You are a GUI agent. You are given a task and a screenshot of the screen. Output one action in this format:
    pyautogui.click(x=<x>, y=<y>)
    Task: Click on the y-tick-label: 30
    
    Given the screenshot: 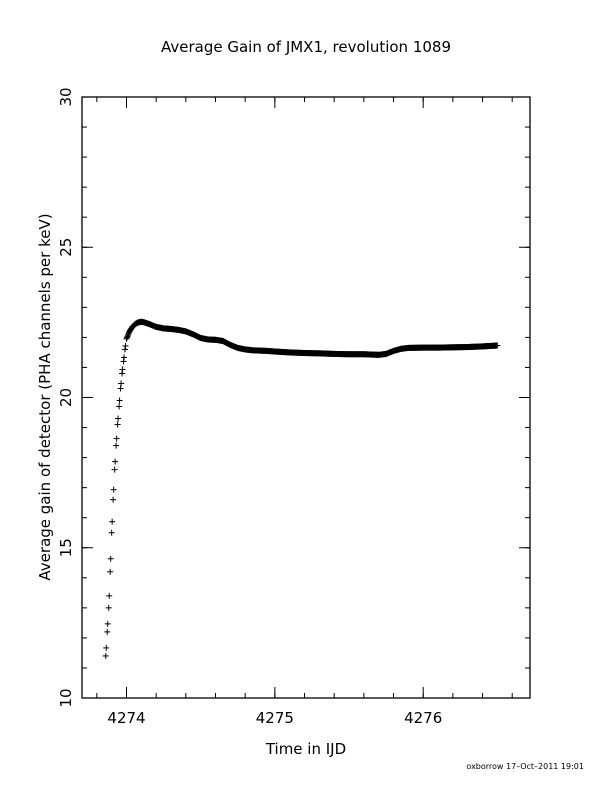 What is the action you would take?
    pyautogui.click(x=66, y=96)
    